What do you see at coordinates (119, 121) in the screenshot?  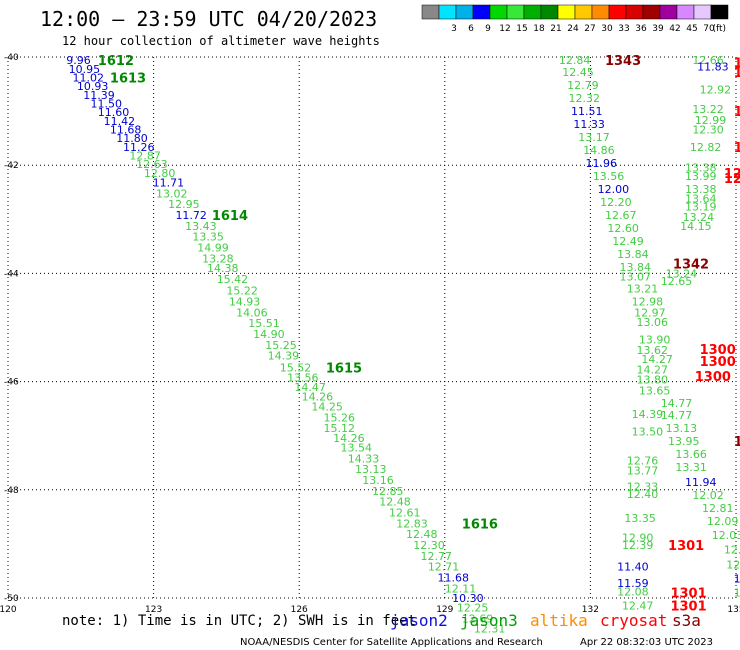 I see `wave-height-label: 11.42` at bounding box center [119, 121].